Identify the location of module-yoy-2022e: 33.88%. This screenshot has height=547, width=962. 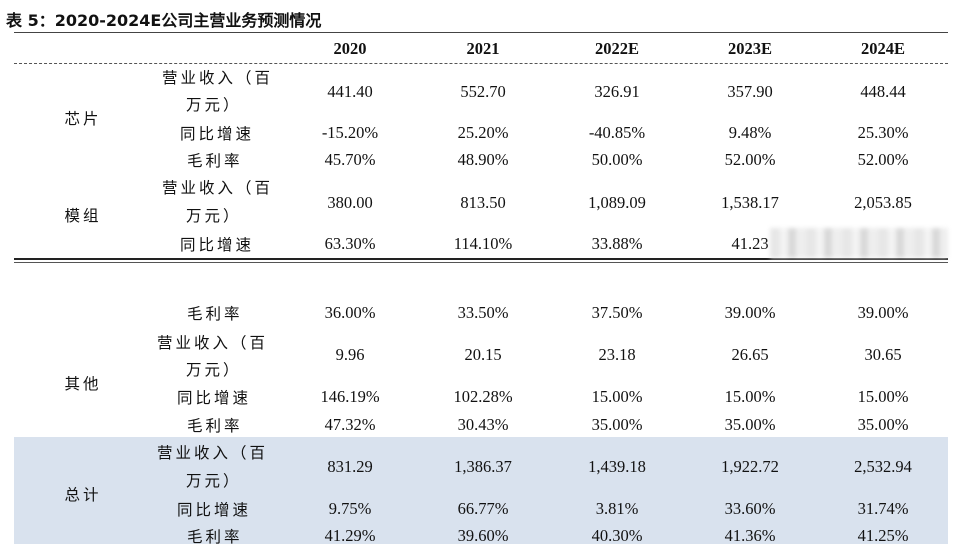
(617, 243).